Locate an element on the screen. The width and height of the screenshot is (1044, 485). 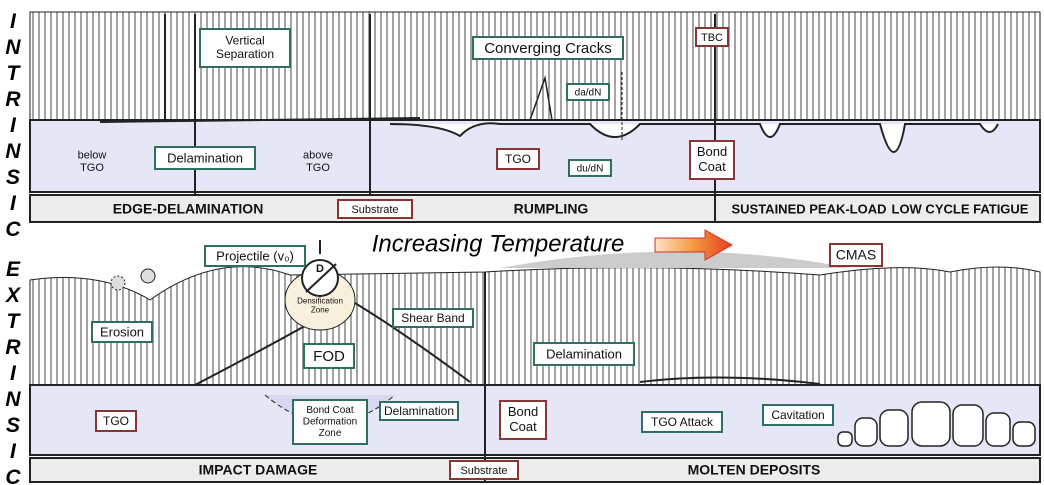
label: du/dN is located at coordinates (590, 168).